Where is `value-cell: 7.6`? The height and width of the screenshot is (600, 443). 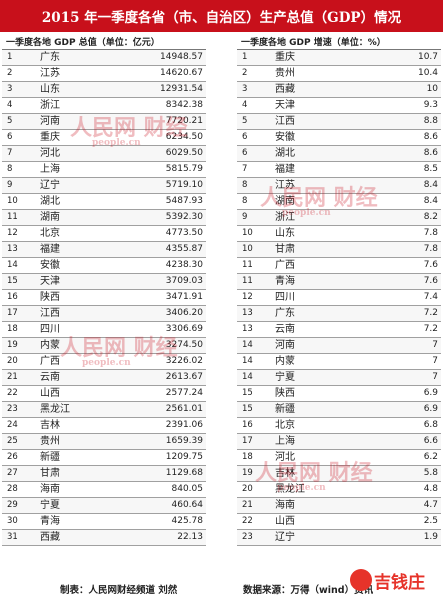
value-cell: 7.6 is located at coordinates (396, 265).